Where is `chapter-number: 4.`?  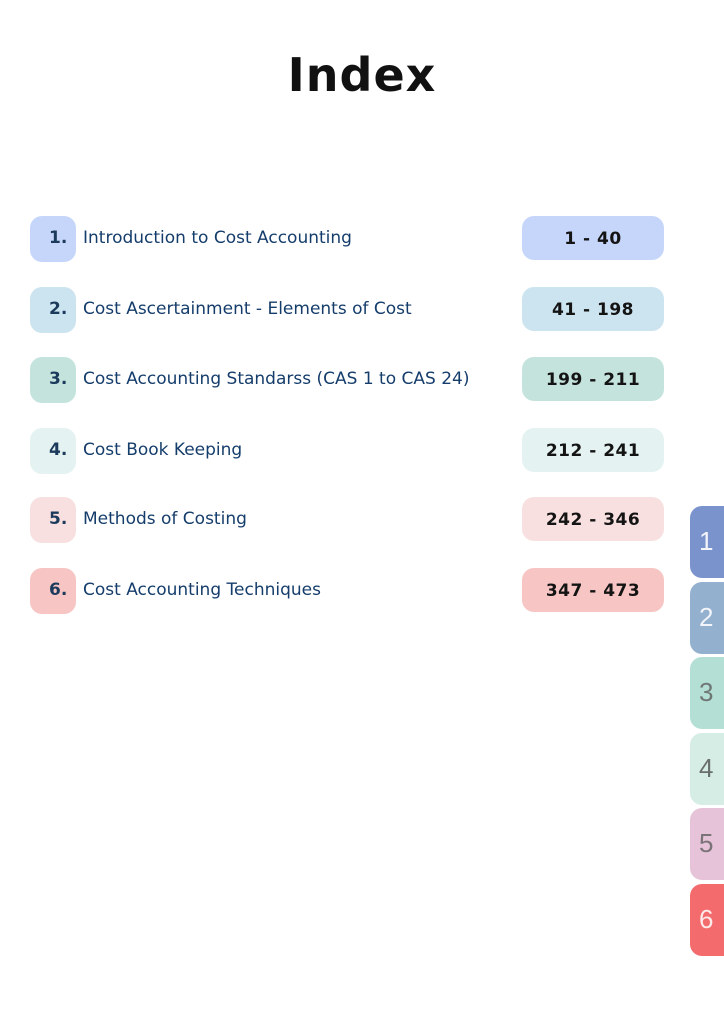 chapter-number: 4. is located at coordinates (58, 450).